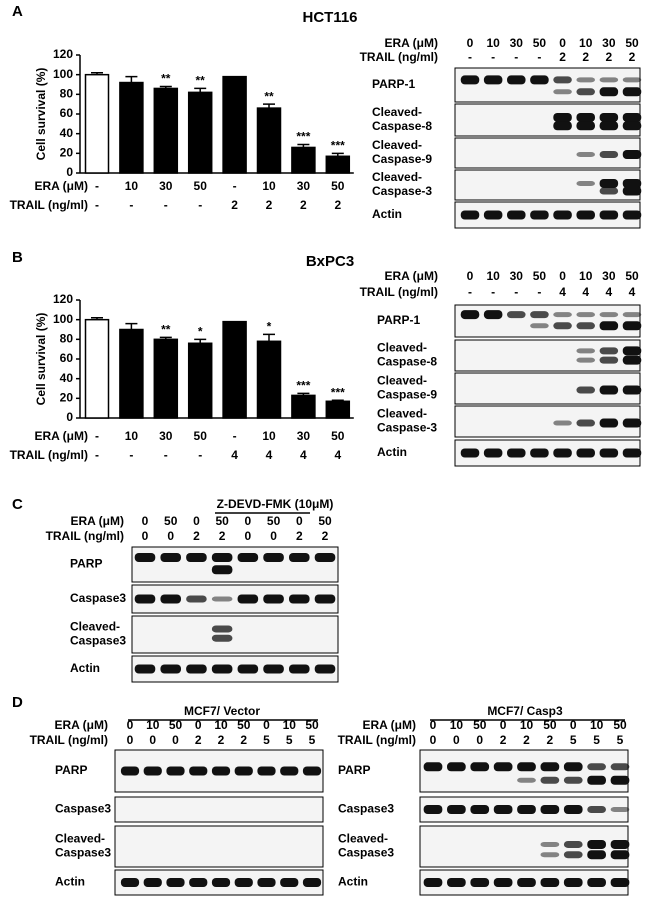 The width and height of the screenshot is (652, 900). I want to click on x-tick-label: 10, so click(269, 436).